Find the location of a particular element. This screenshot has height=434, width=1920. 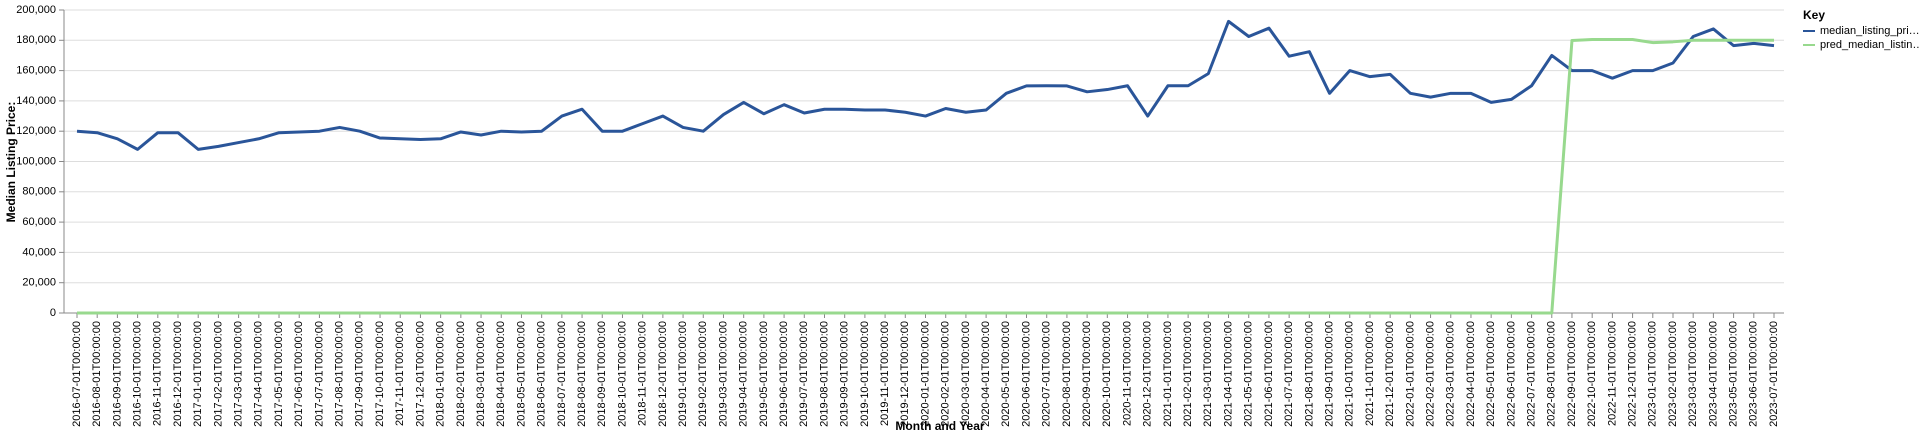

x-tick-label: 2022-07-01T00:00:00 is located at coordinates (1531, 374).